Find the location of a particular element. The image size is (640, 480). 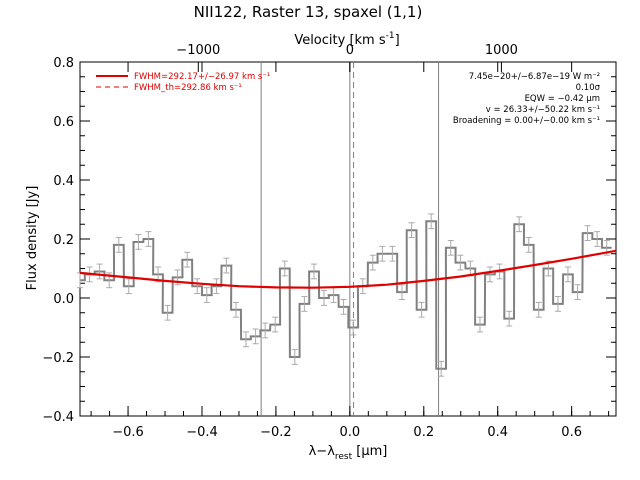

x-tick-label: 0.0 is located at coordinates (350, 432).